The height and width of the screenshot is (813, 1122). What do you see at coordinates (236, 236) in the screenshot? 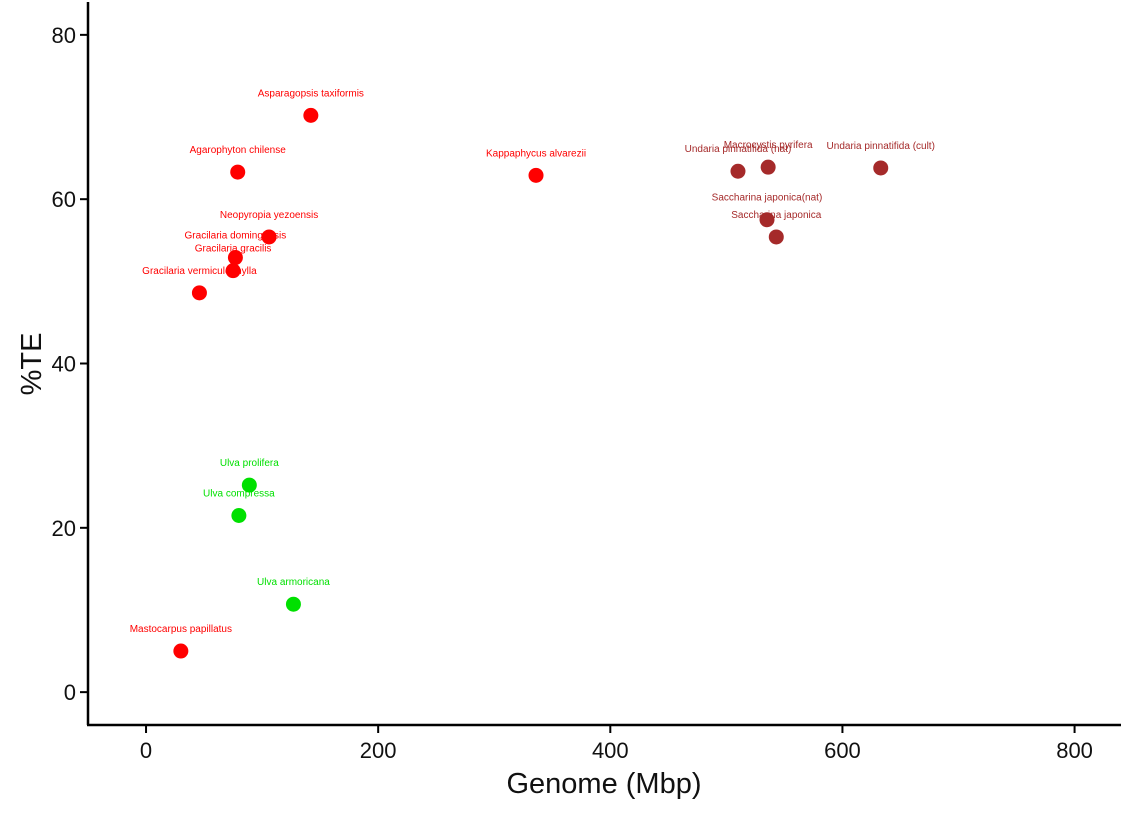
I see `data-label: Gracilaria domingensis` at bounding box center [236, 236].